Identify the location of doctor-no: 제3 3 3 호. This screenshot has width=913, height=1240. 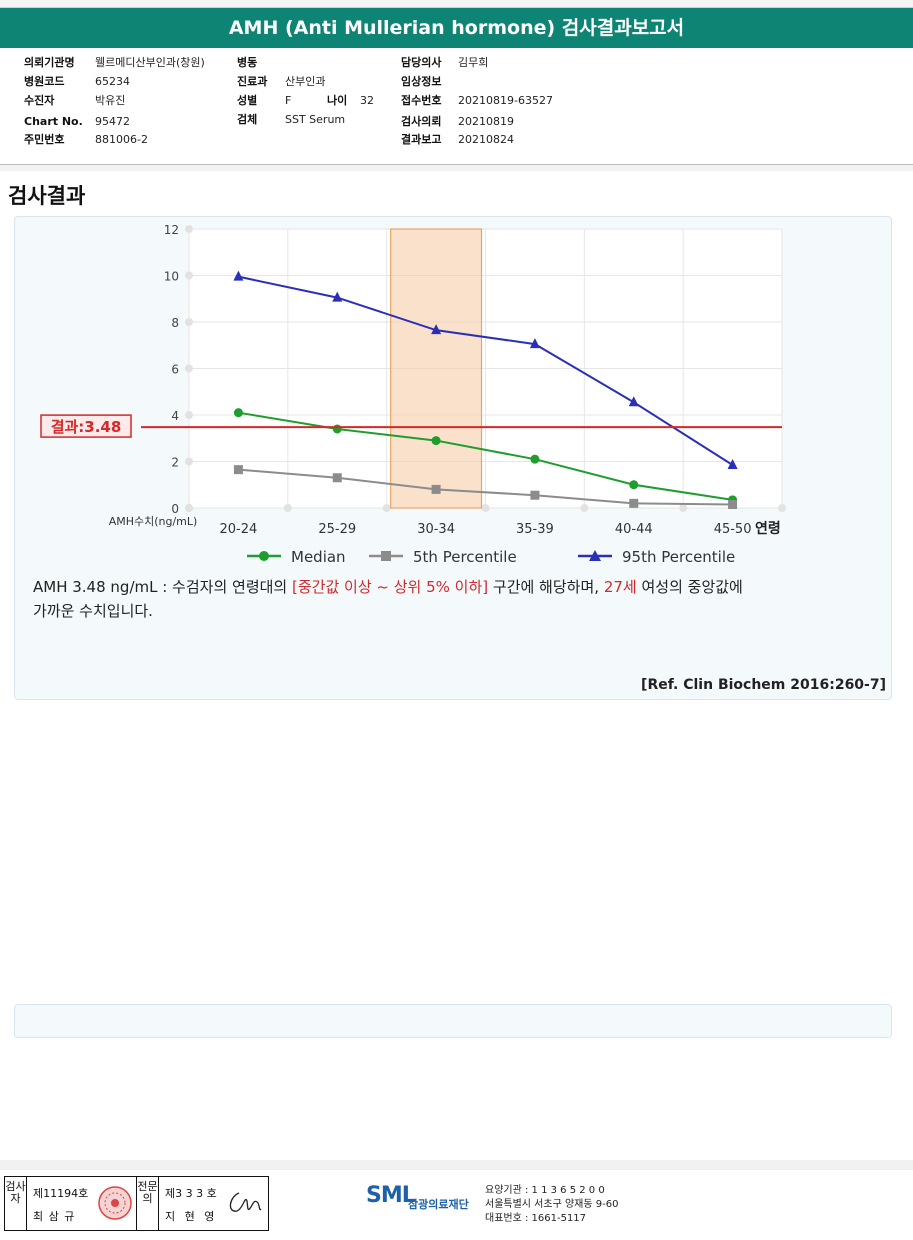
(191, 1193).